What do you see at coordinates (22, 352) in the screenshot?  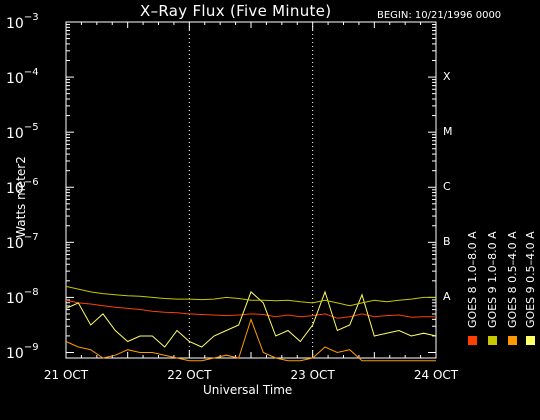 I see `y-tick-label: 10⁻⁹` at bounding box center [22, 352].